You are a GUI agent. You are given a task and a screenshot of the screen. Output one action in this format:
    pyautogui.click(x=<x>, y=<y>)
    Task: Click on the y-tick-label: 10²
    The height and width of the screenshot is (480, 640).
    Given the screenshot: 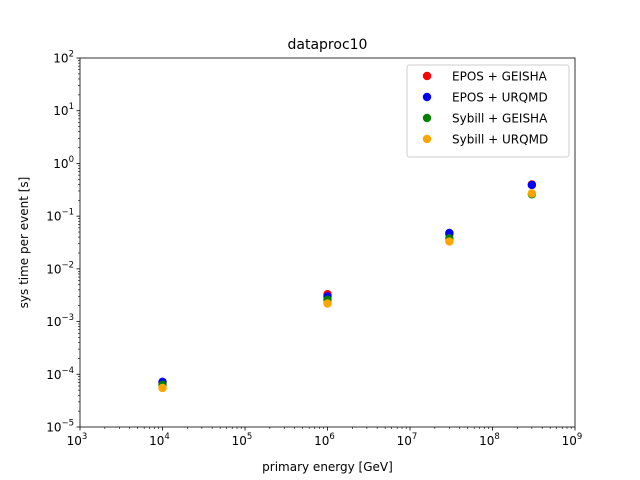 What is the action you would take?
    pyautogui.click(x=63, y=58)
    